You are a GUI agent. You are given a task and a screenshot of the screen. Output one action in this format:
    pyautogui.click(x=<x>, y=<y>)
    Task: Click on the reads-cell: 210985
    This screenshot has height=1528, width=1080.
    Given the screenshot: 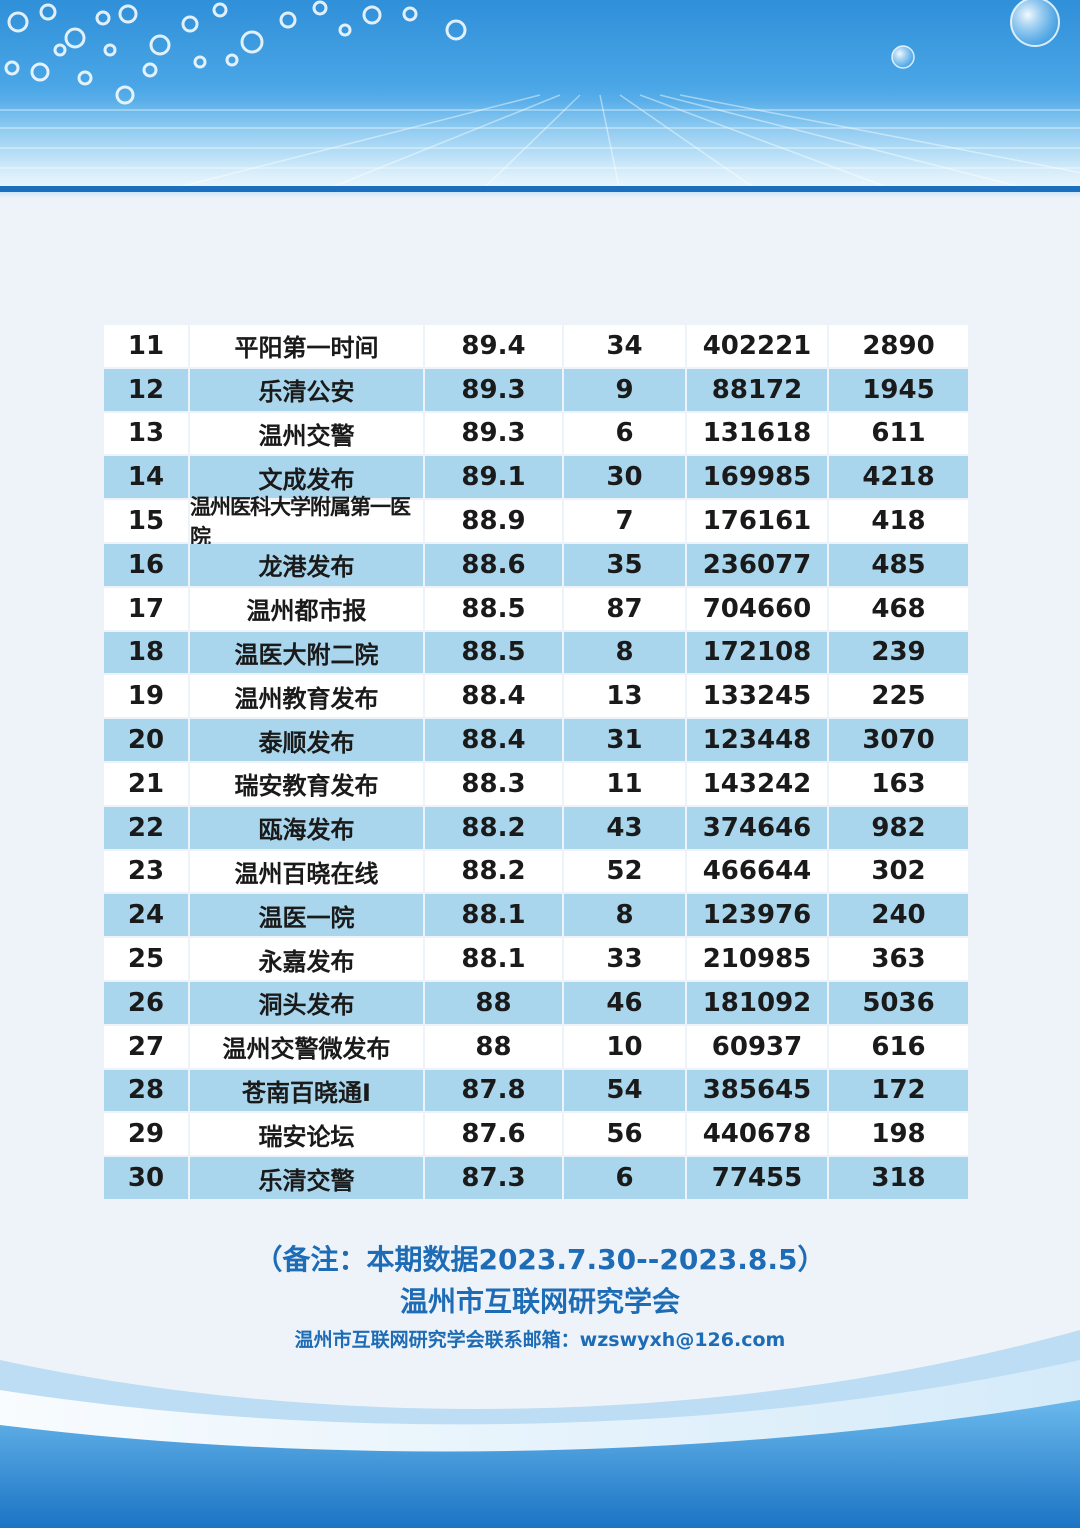 What is the action you would take?
    pyautogui.click(x=757, y=959)
    